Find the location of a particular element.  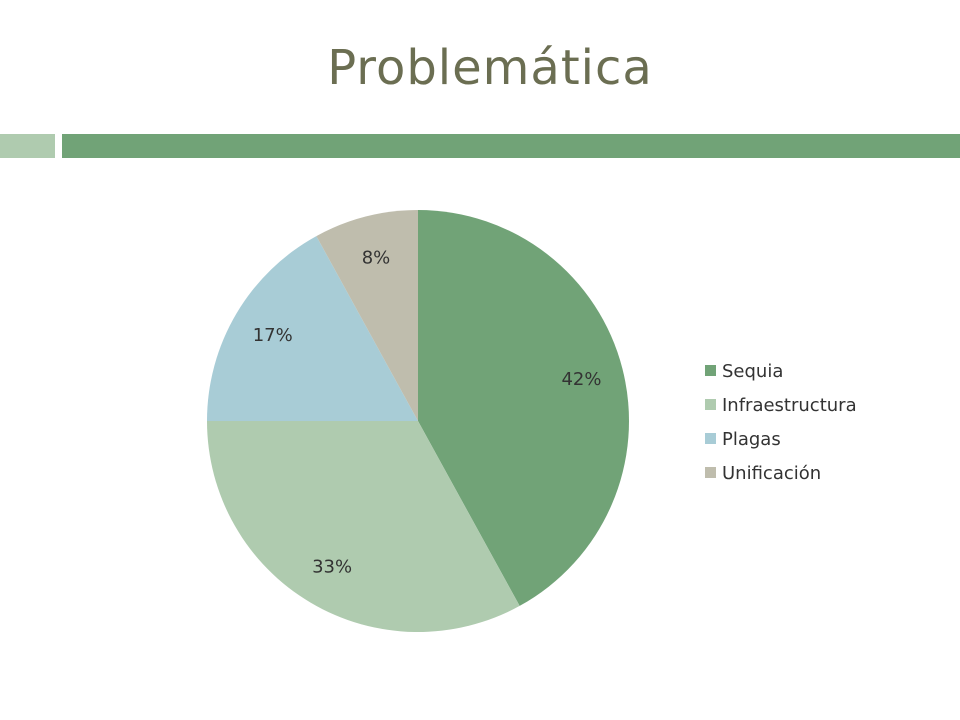

legend-label-infraestructura: Infraestructura is located at coordinates (789, 405).